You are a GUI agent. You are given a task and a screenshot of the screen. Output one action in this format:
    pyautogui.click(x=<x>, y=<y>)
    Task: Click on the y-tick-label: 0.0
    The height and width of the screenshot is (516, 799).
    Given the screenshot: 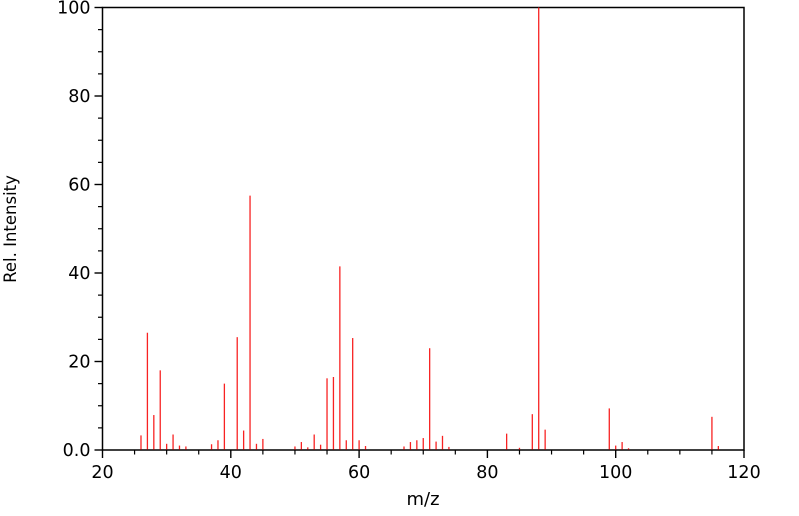 What is the action you would take?
    pyautogui.click(x=77, y=451)
    